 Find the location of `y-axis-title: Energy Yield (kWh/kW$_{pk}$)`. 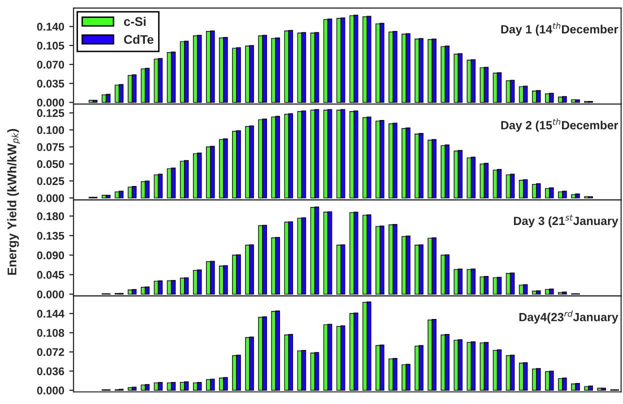

y-axis-title: Energy Yield (kWh/kW$_{pk}$) is located at coordinates (13, 202).